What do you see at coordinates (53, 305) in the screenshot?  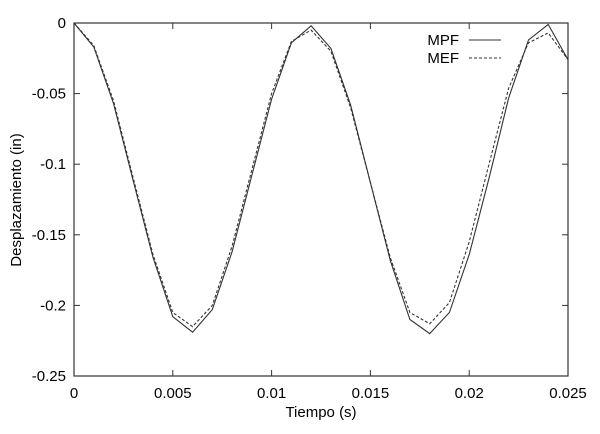 I see `y-tick-label: -0.2` at bounding box center [53, 305].